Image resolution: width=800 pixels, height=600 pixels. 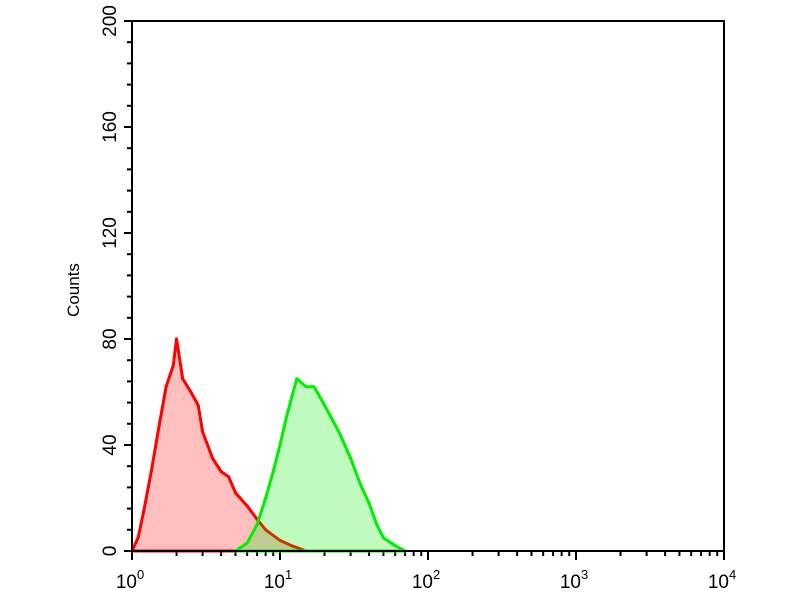 I want to click on x-tick-label: 10¹, so click(x=278, y=580).